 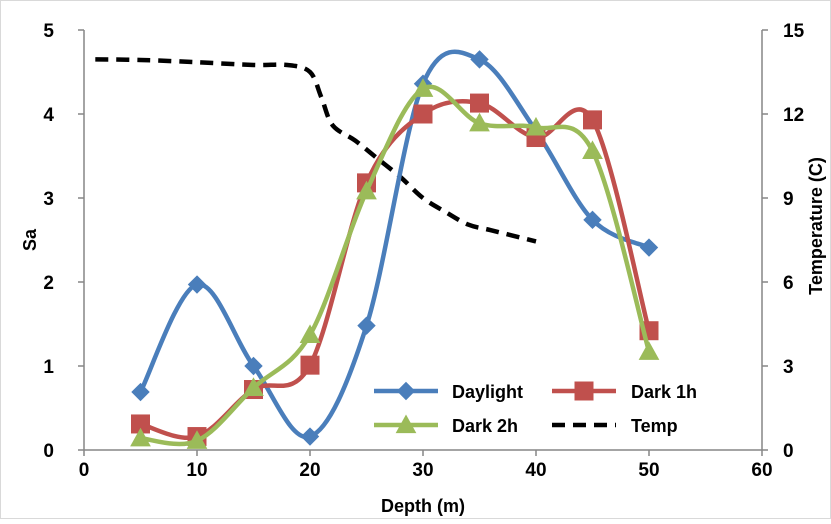 What do you see at coordinates (788, 367) in the screenshot?
I see `y2-tick-label: 3` at bounding box center [788, 367].